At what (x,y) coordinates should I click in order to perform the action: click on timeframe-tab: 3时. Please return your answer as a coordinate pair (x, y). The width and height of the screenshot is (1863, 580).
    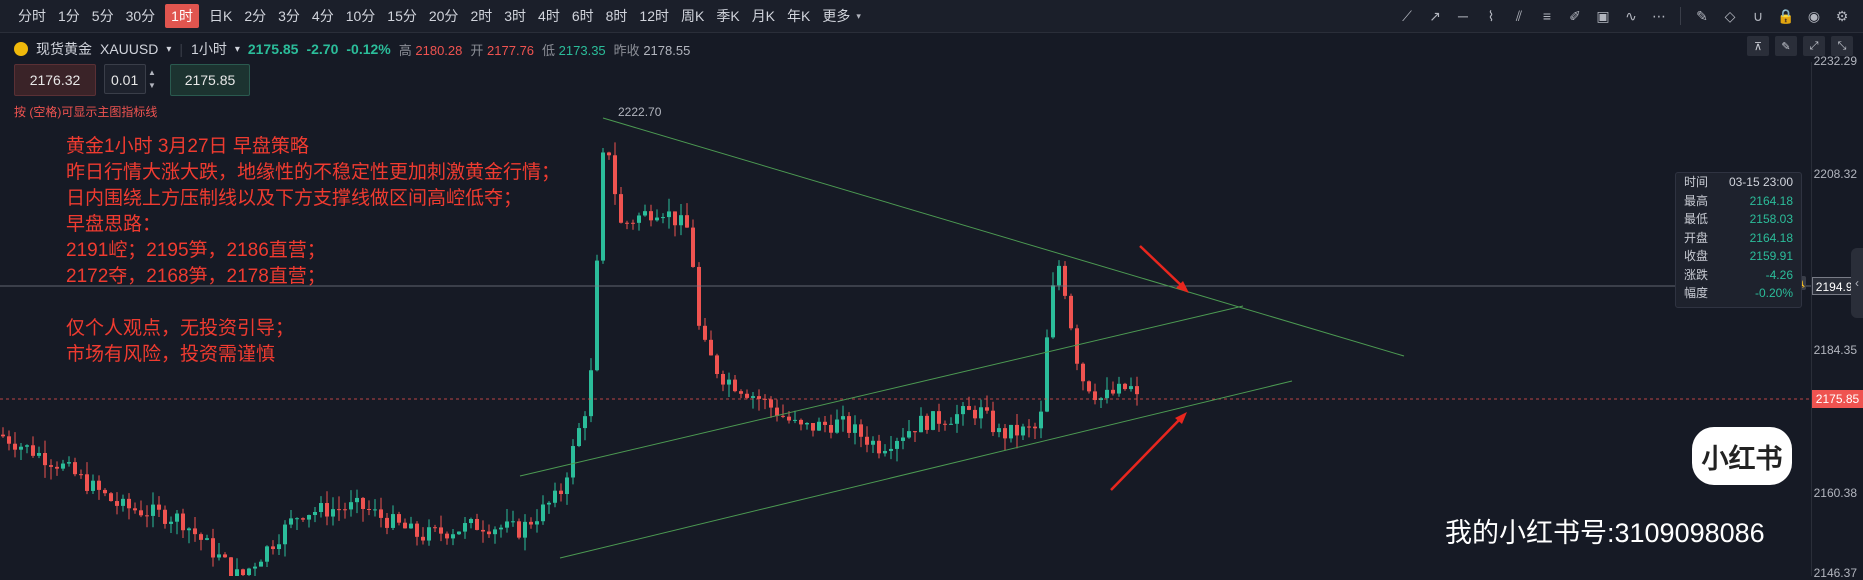
    Looking at the image, I should click on (515, 16).